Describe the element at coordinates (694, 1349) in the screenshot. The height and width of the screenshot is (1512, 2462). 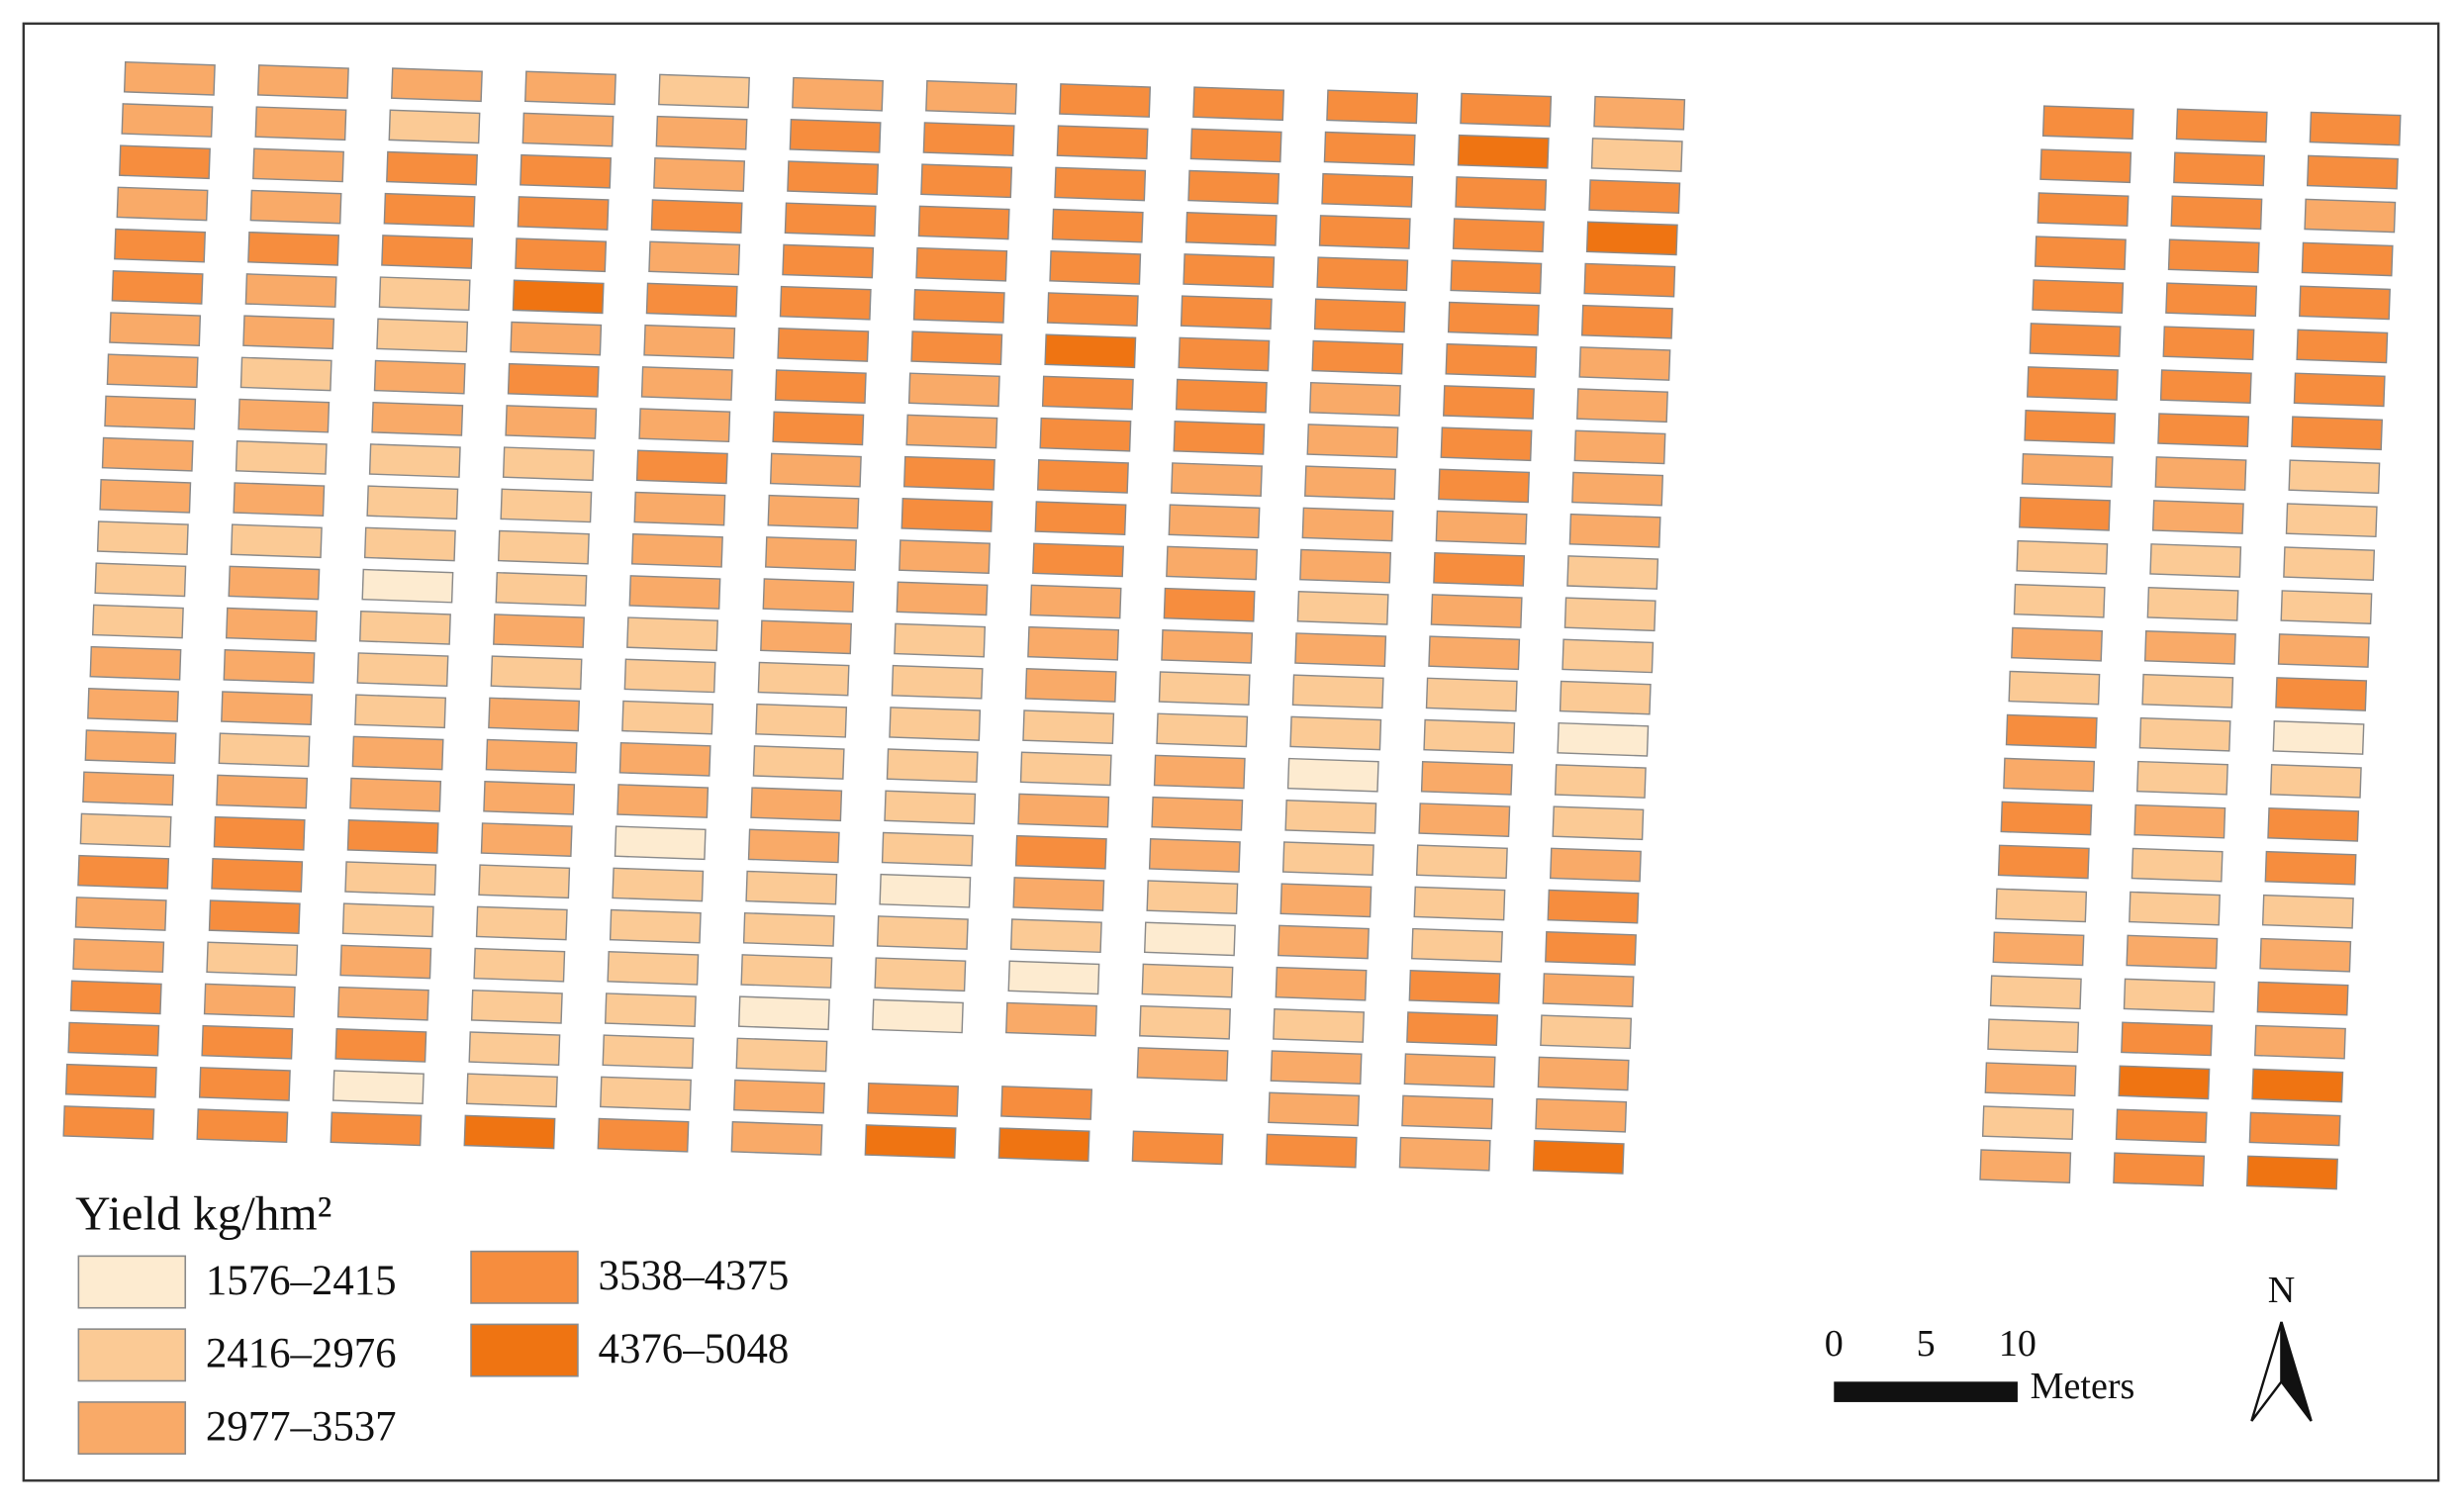
I see `legend-label: 4376–5048` at that location.